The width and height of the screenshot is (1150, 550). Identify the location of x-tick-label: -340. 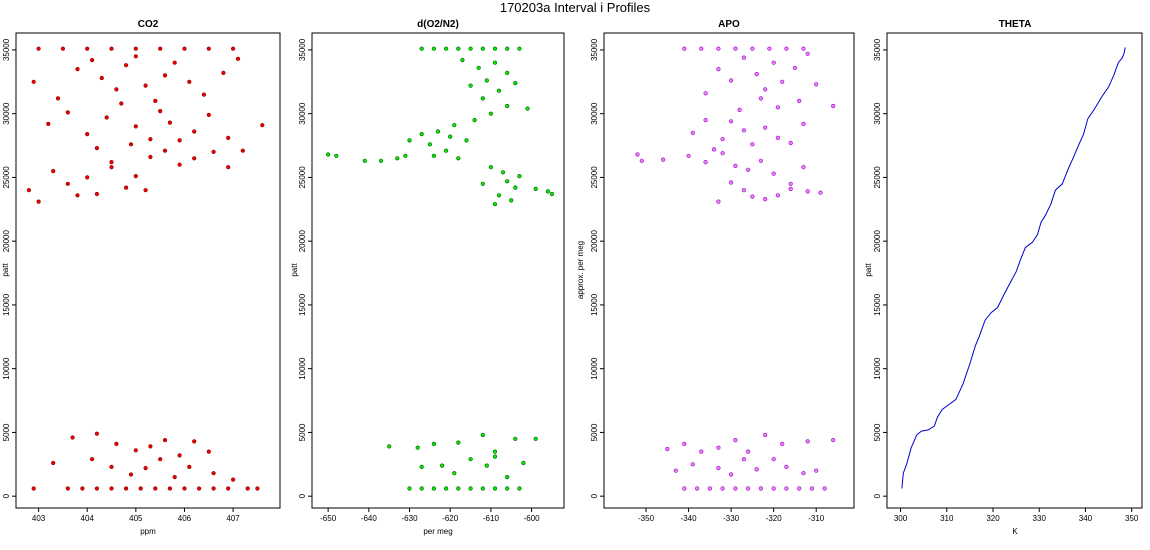
(689, 518).